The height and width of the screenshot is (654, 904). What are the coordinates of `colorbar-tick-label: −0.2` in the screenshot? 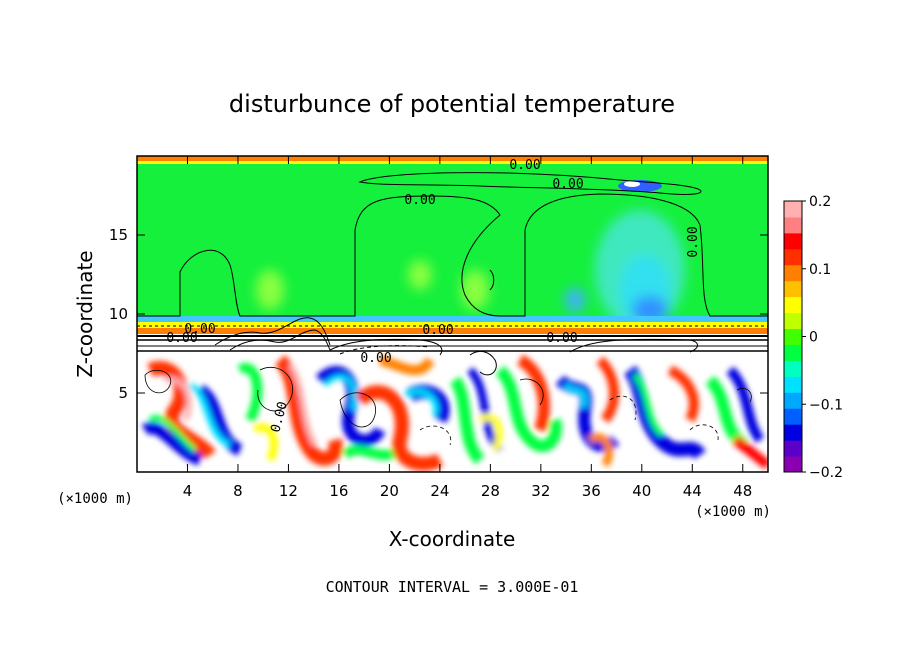 It's located at (826, 473).